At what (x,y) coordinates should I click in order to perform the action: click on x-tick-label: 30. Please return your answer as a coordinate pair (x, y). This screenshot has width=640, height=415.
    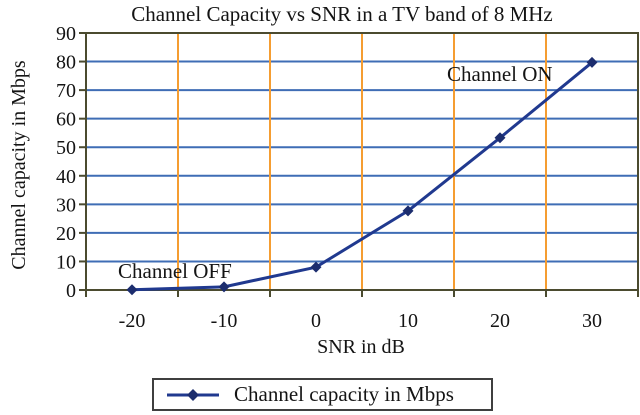
    Looking at the image, I should click on (592, 321).